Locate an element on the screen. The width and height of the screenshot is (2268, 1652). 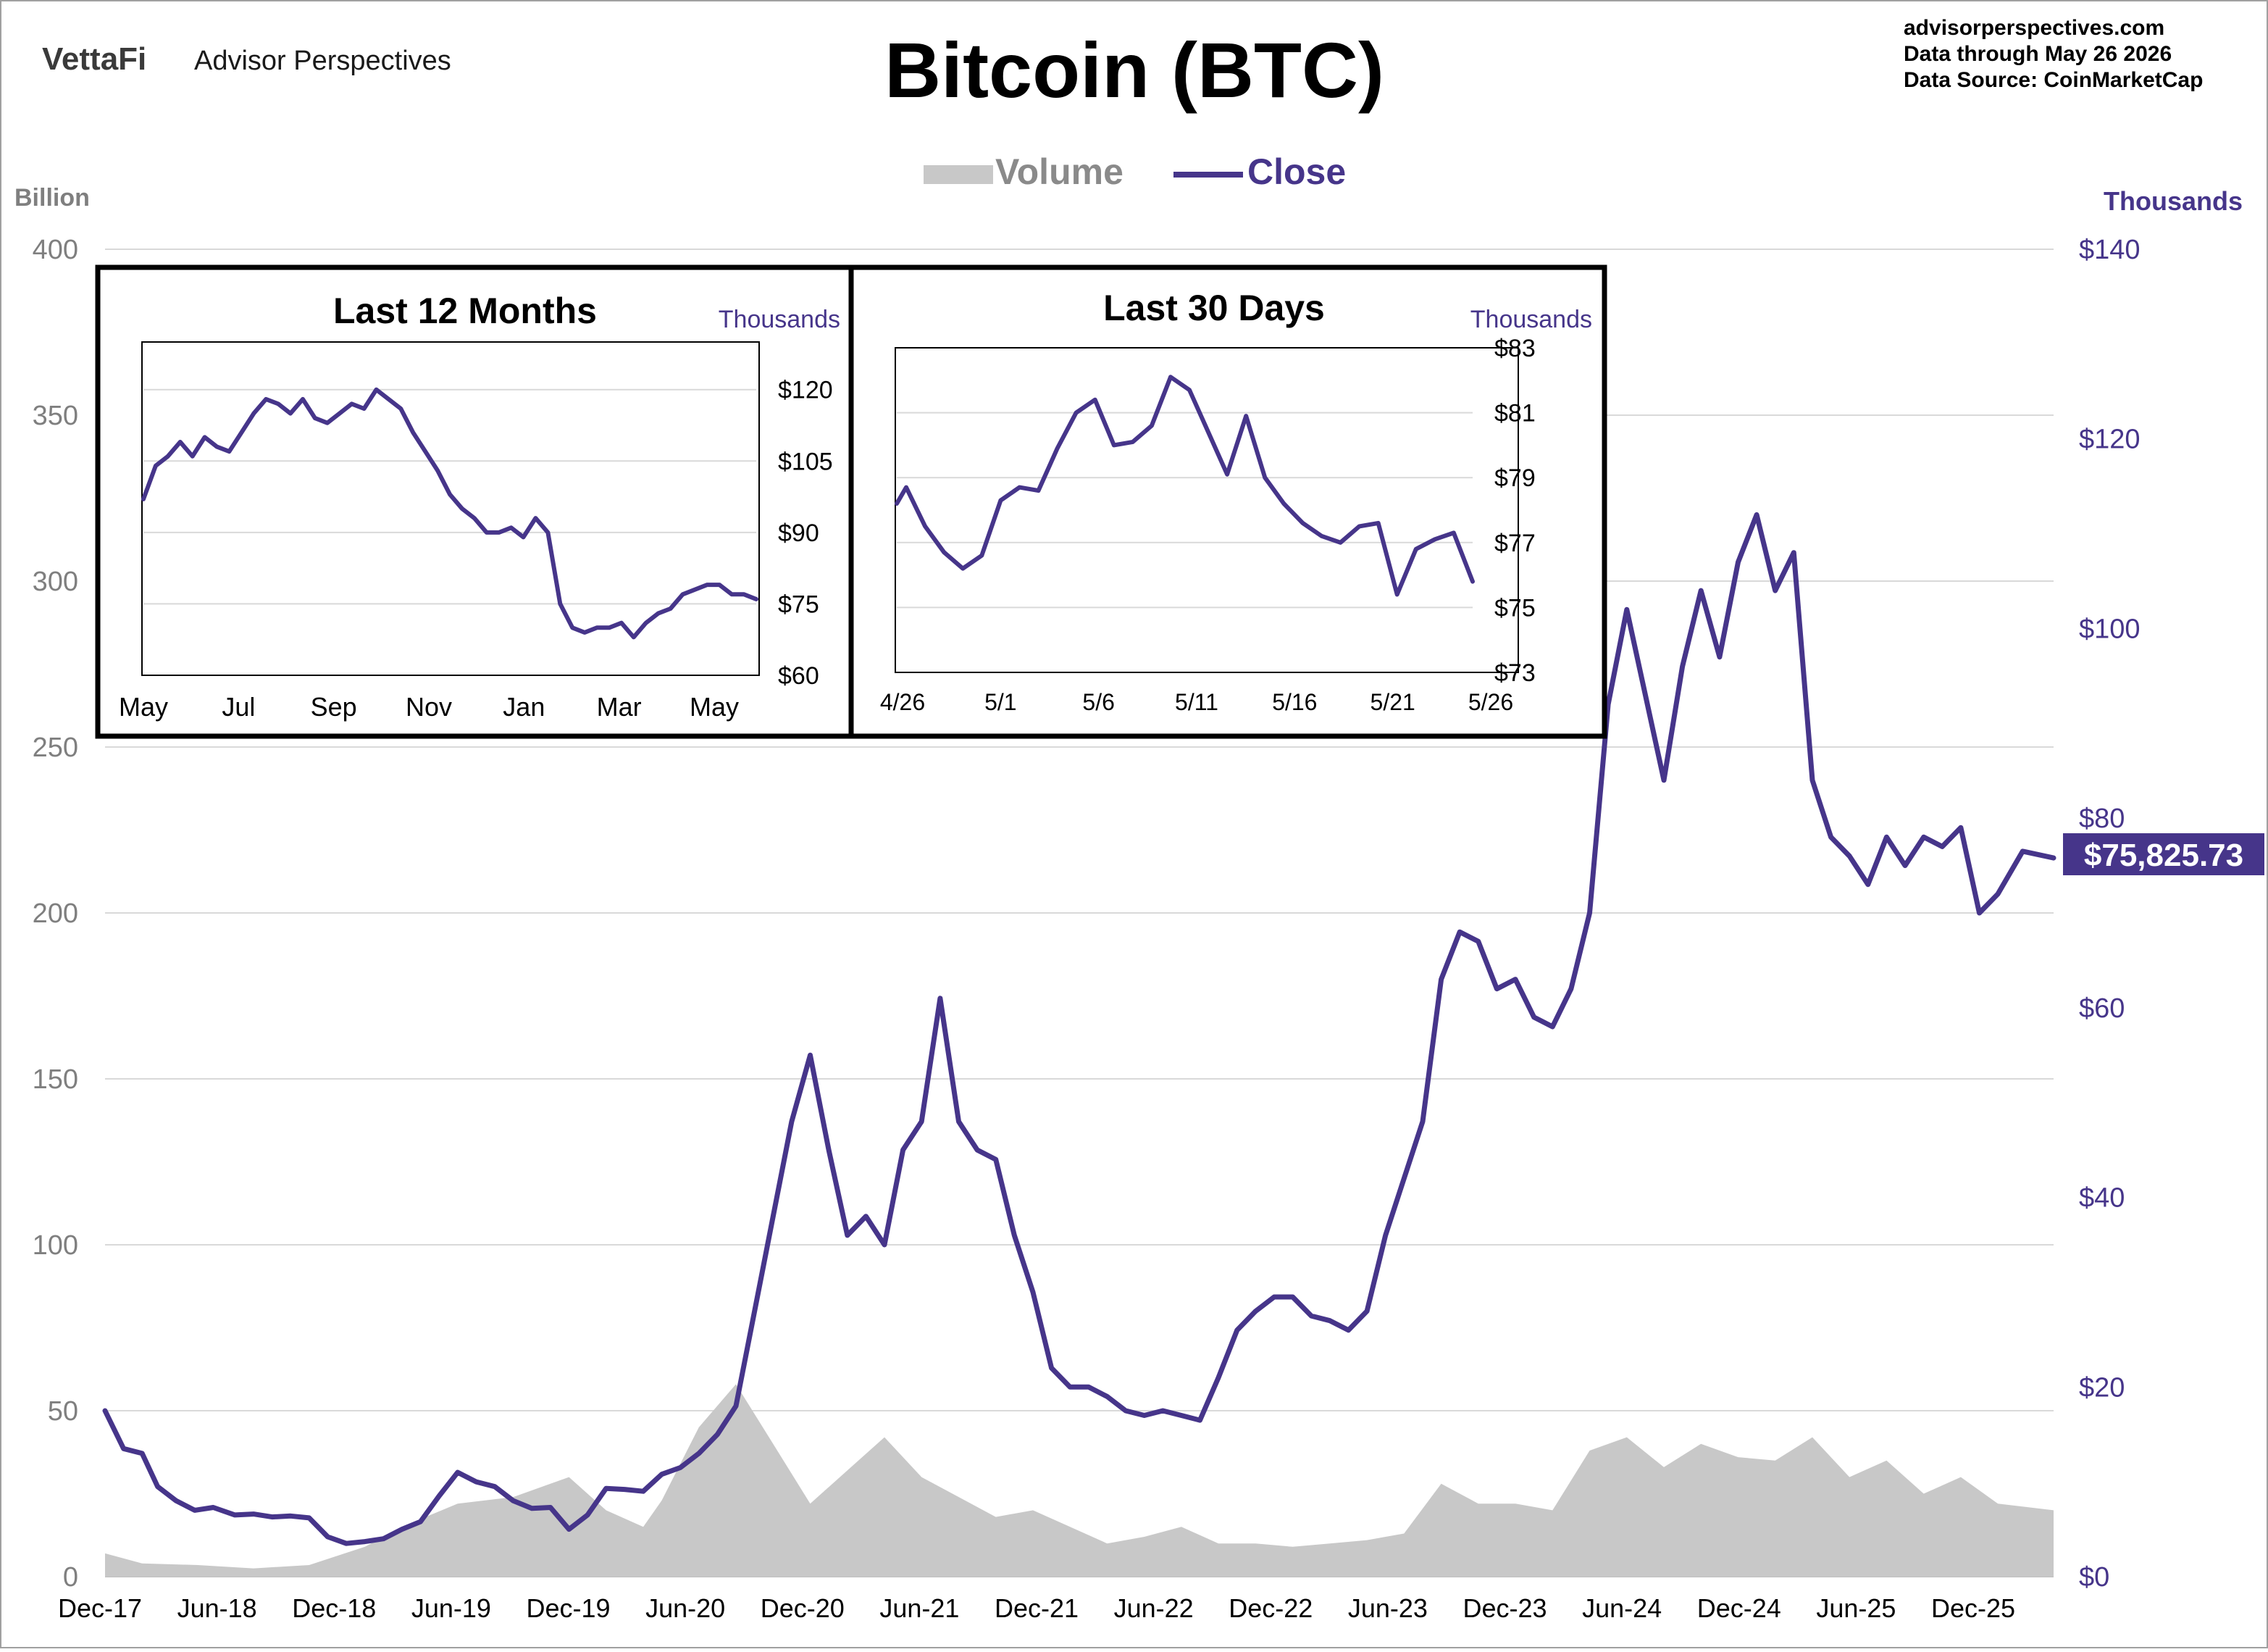
inset-12-months-gridlines is located at coordinates (450, 496).